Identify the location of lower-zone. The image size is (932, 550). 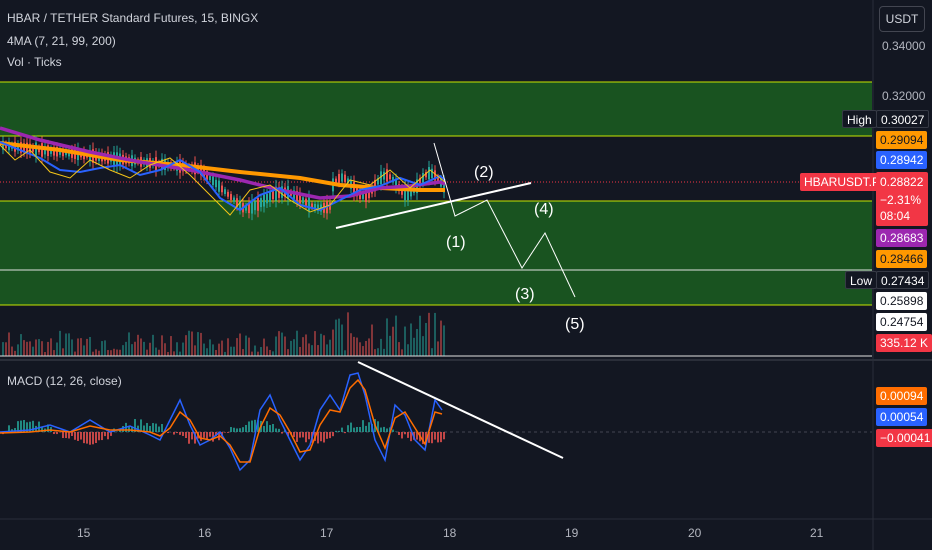
(436, 287).